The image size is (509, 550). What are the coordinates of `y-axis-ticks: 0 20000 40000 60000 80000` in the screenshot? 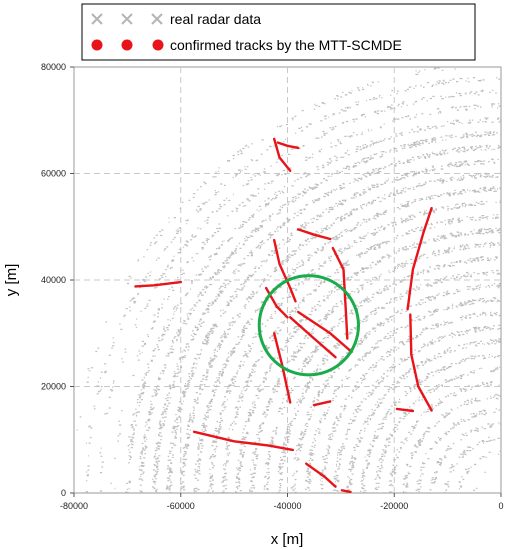 It's located at (57, 280).